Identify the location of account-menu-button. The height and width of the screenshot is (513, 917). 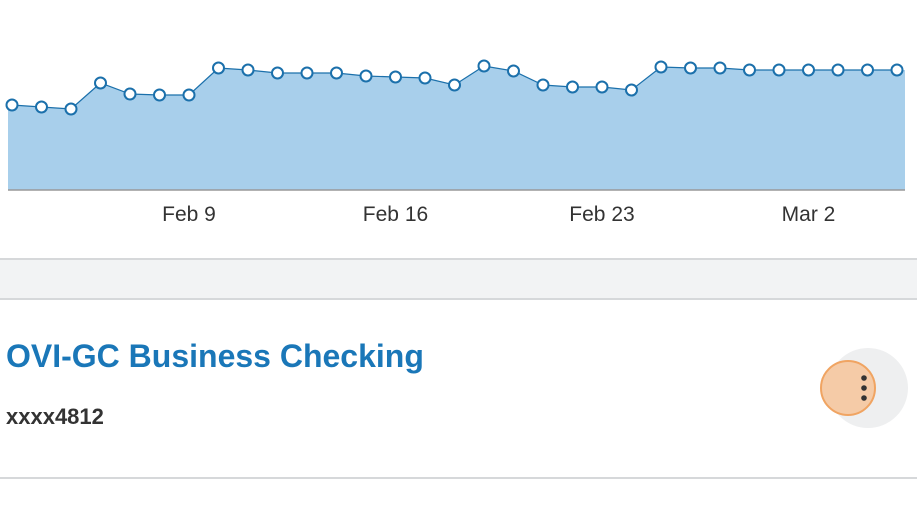
(862, 388).